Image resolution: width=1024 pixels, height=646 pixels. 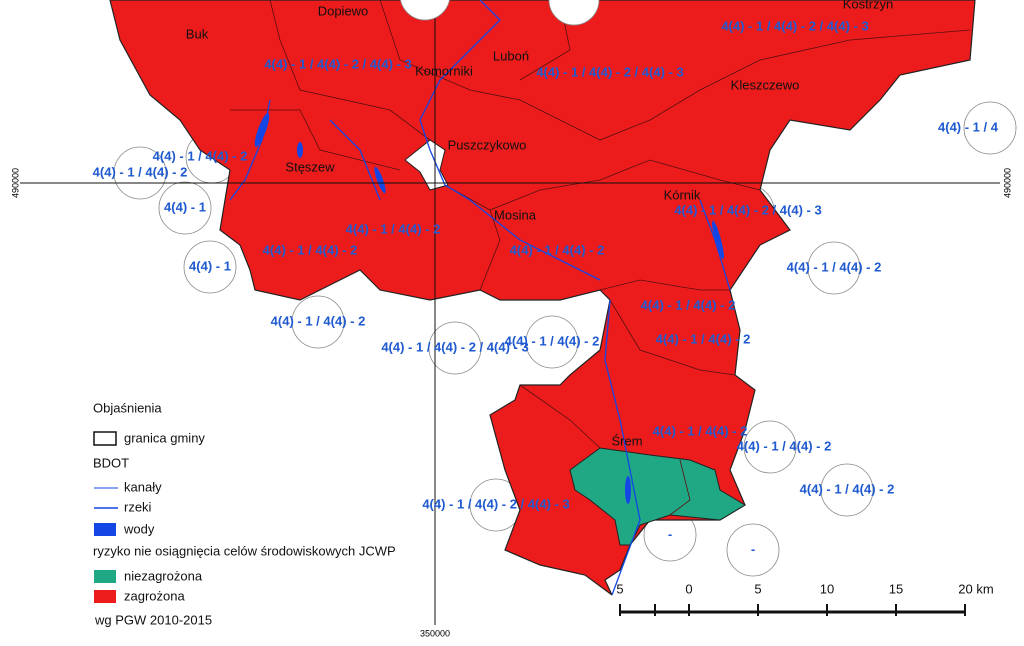 I want to click on place-label: Puszczykowo, so click(x=487, y=144).